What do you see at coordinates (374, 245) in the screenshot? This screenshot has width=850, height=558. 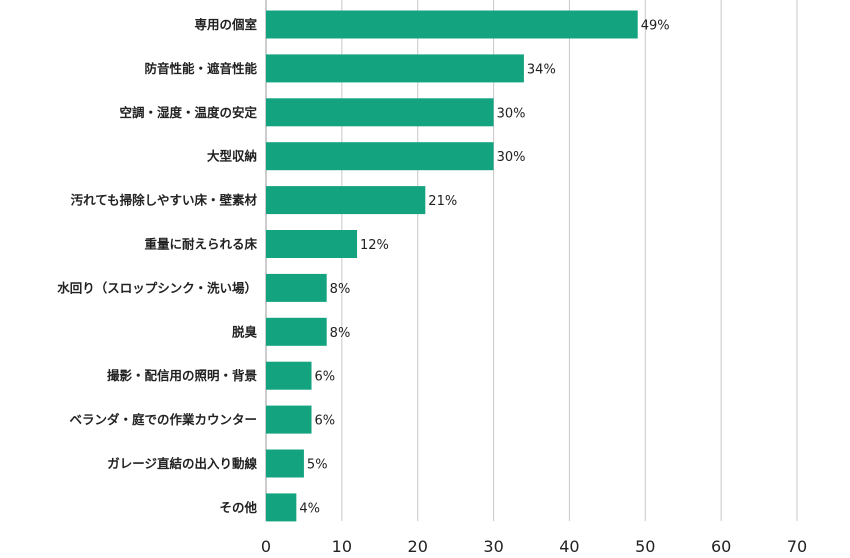 I see `value-label: 12%` at bounding box center [374, 245].